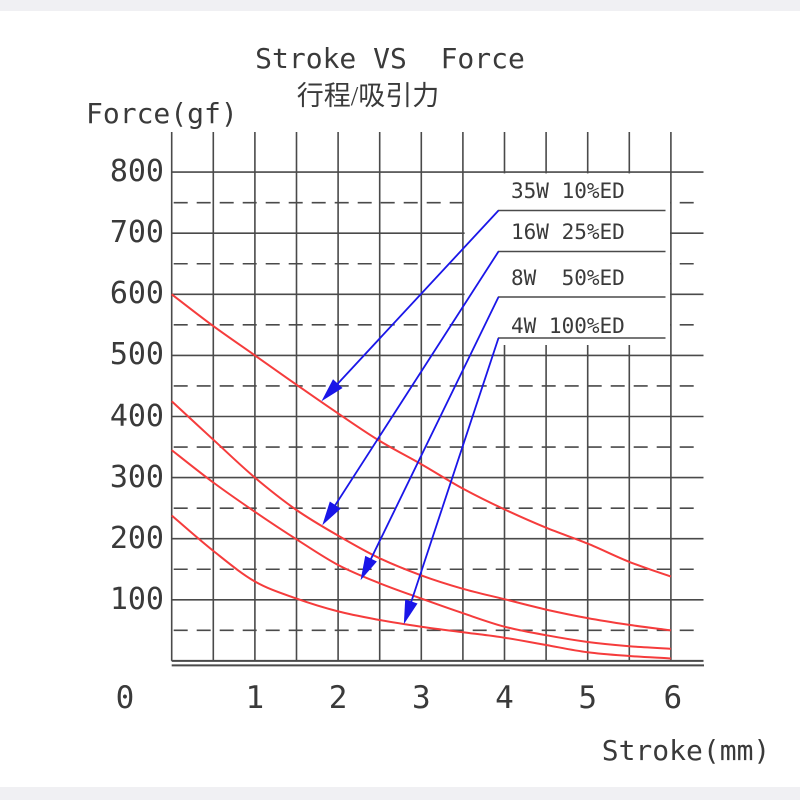 The width and height of the screenshot is (800, 800). What do you see at coordinates (136, 294) in the screenshot?
I see `y-tick-label: 600` at bounding box center [136, 294].